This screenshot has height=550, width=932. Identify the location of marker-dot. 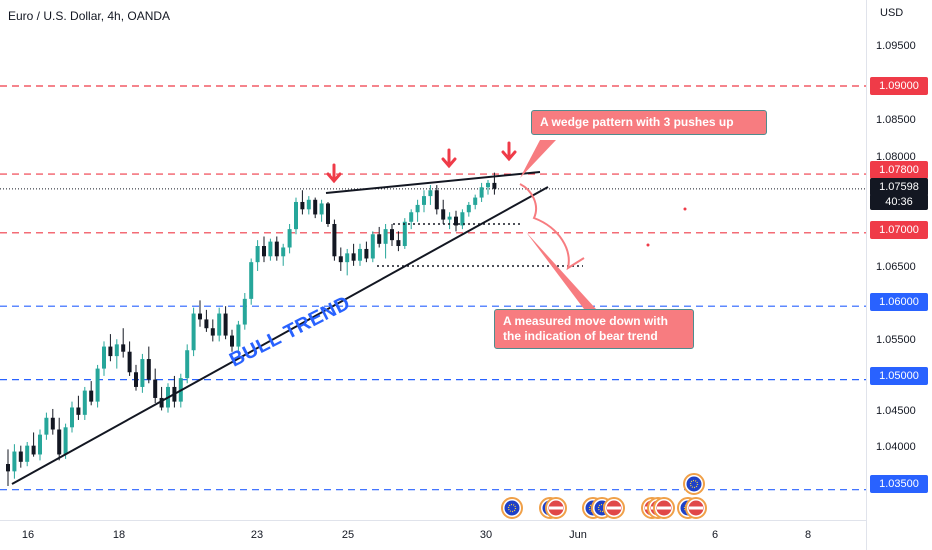
(648, 245).